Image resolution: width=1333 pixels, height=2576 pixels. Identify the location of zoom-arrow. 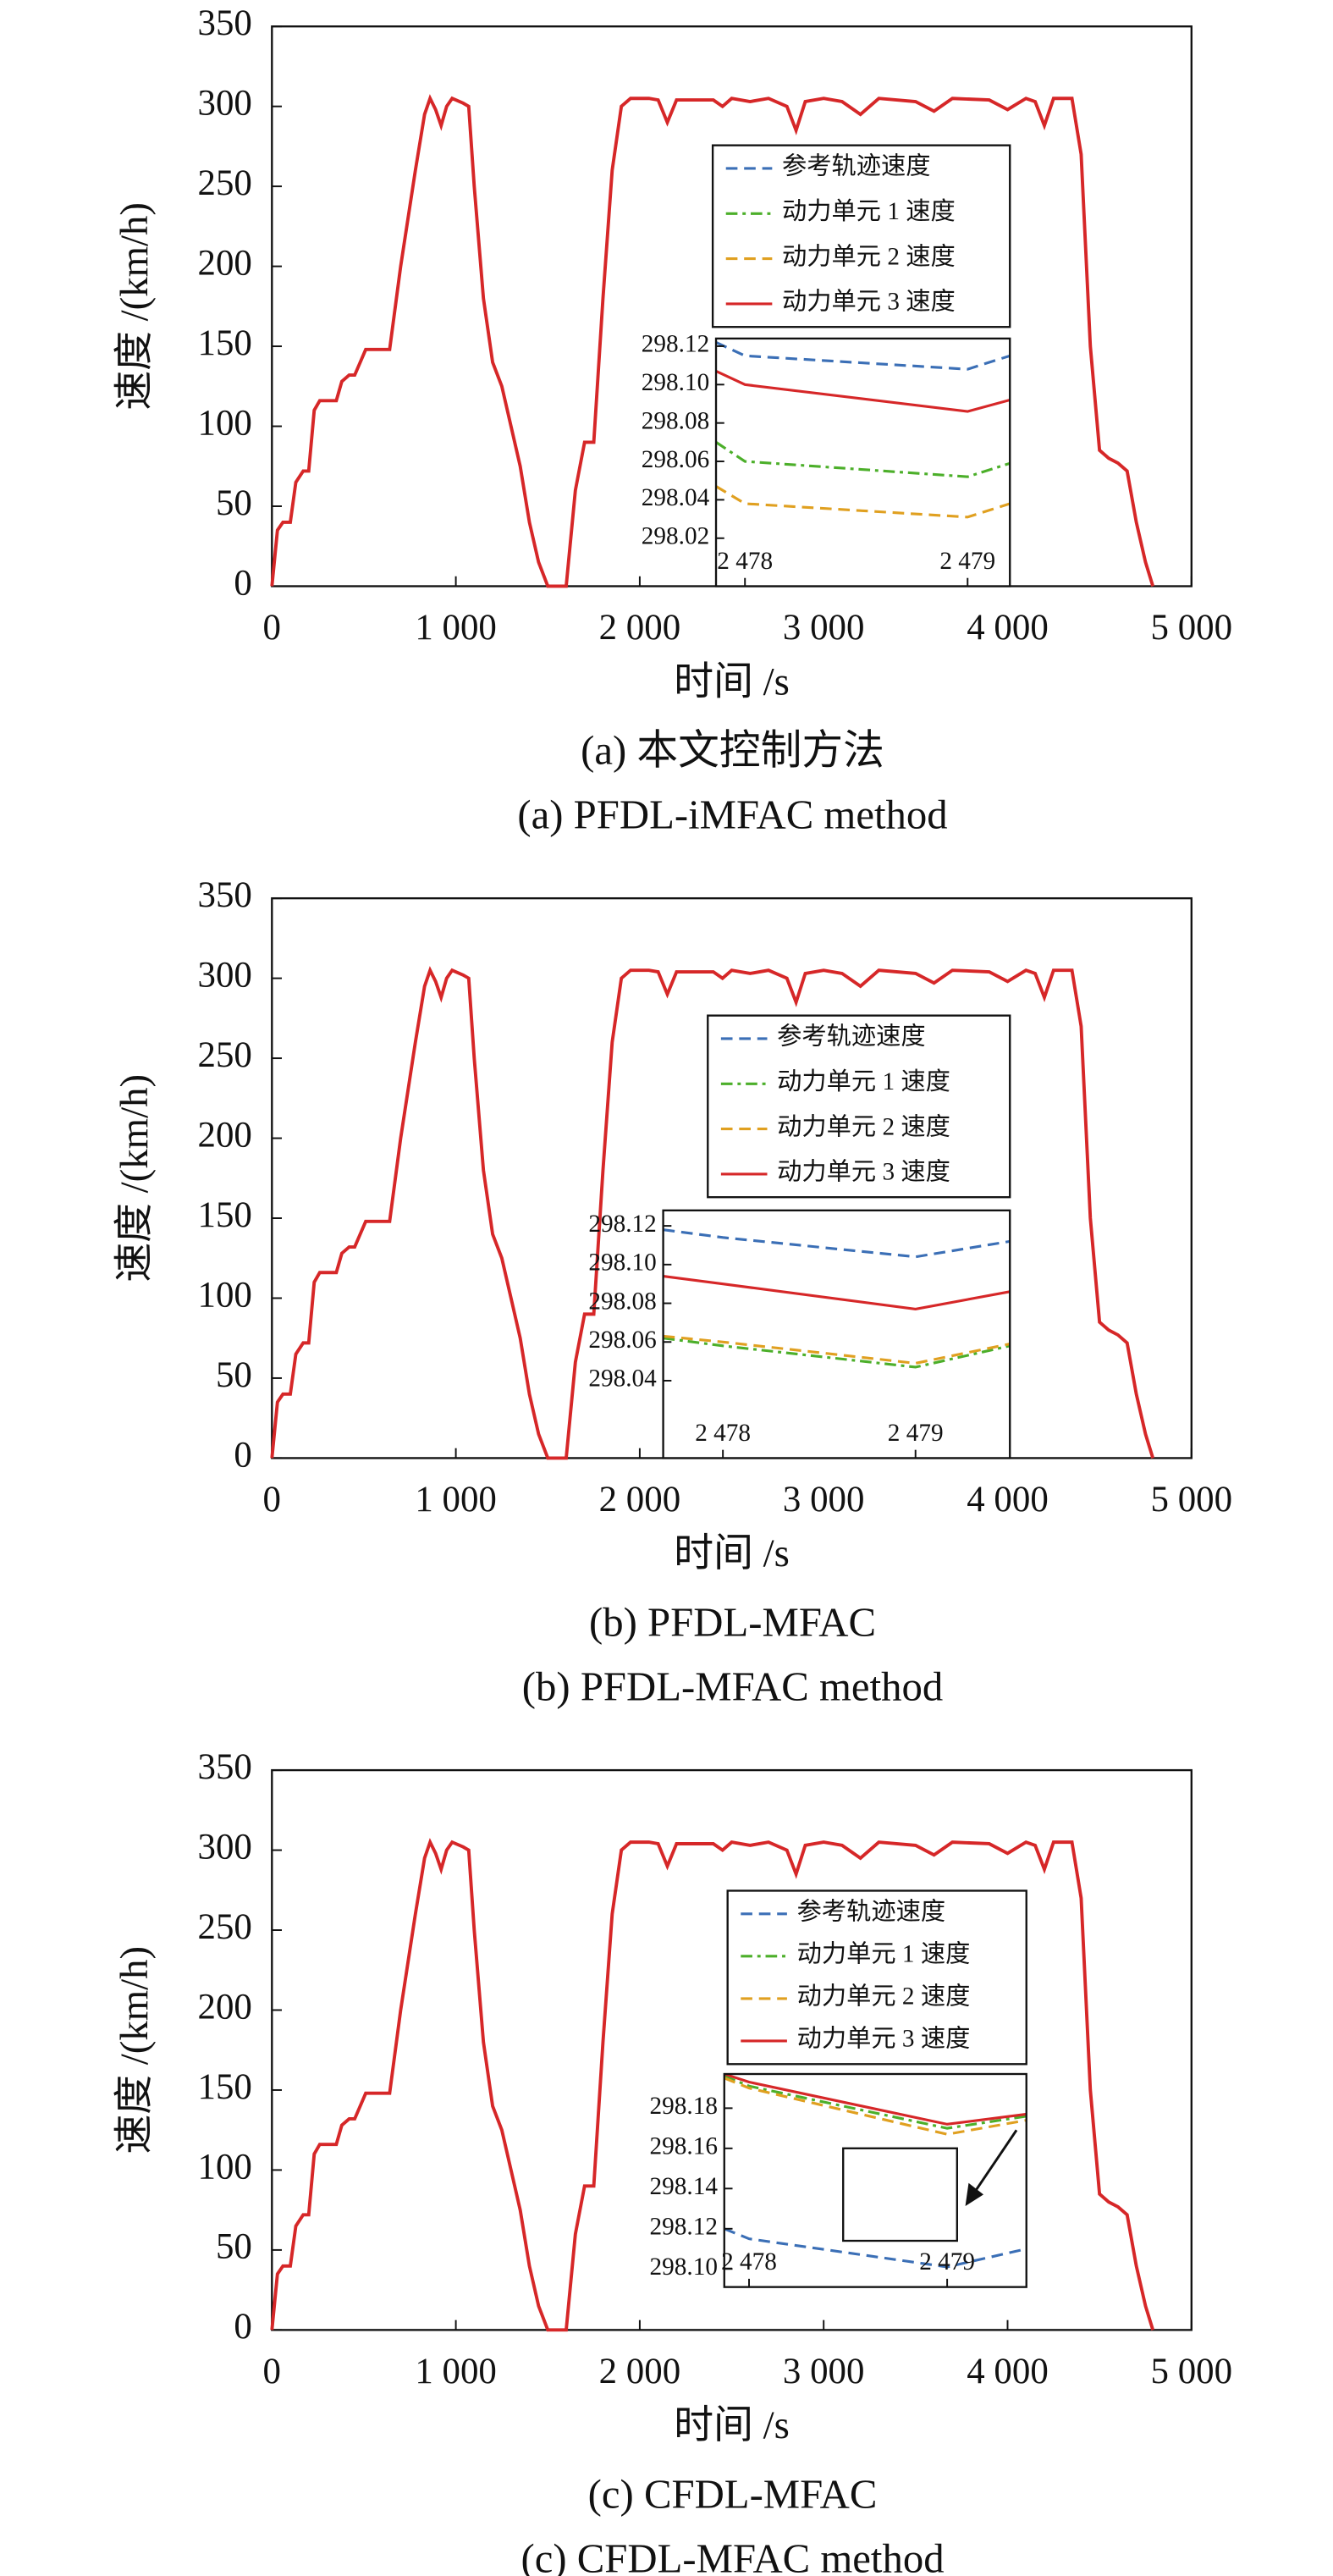
(994, 2163).